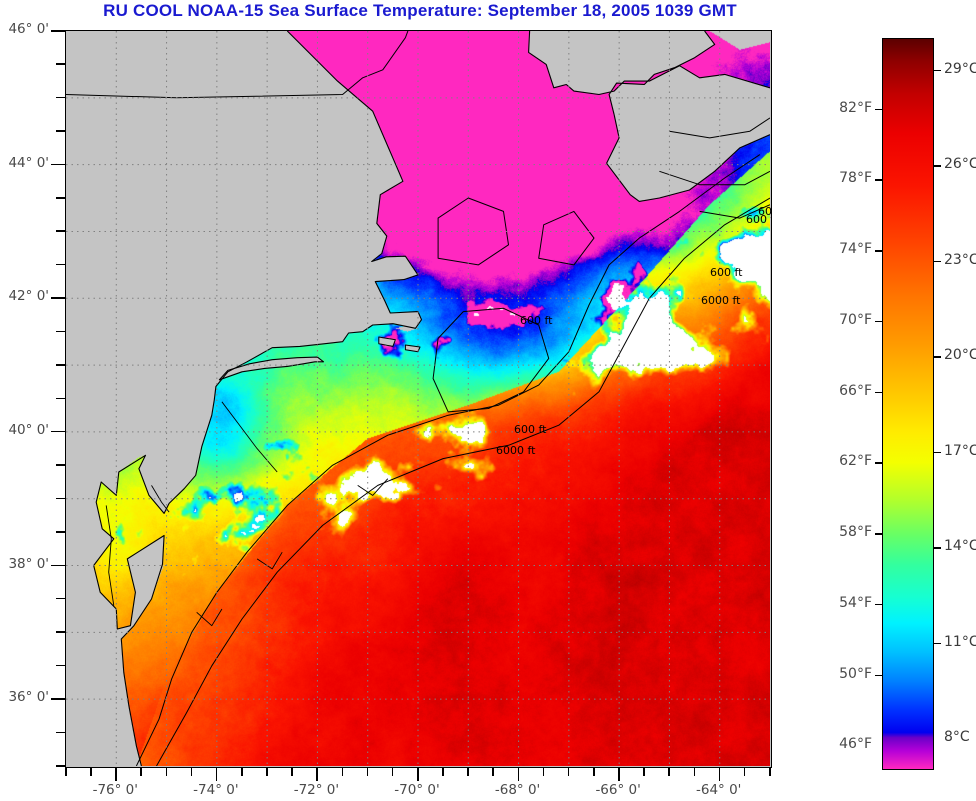  What do you see at coordinates (957, 737) in the screenshot?
I see `colorbar-celsius-label: 8°C` at bounding box center [957, 737].